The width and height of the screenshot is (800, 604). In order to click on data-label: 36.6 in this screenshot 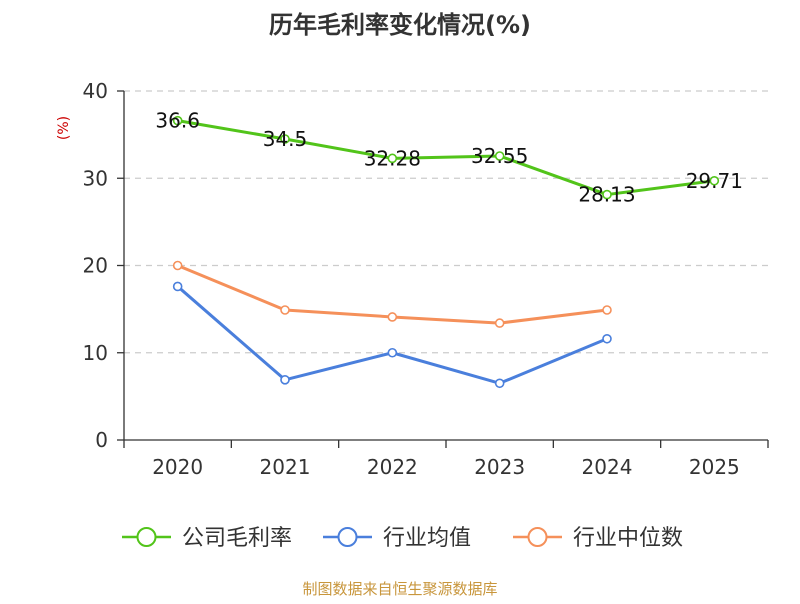, I will do `click(177, 121)`.